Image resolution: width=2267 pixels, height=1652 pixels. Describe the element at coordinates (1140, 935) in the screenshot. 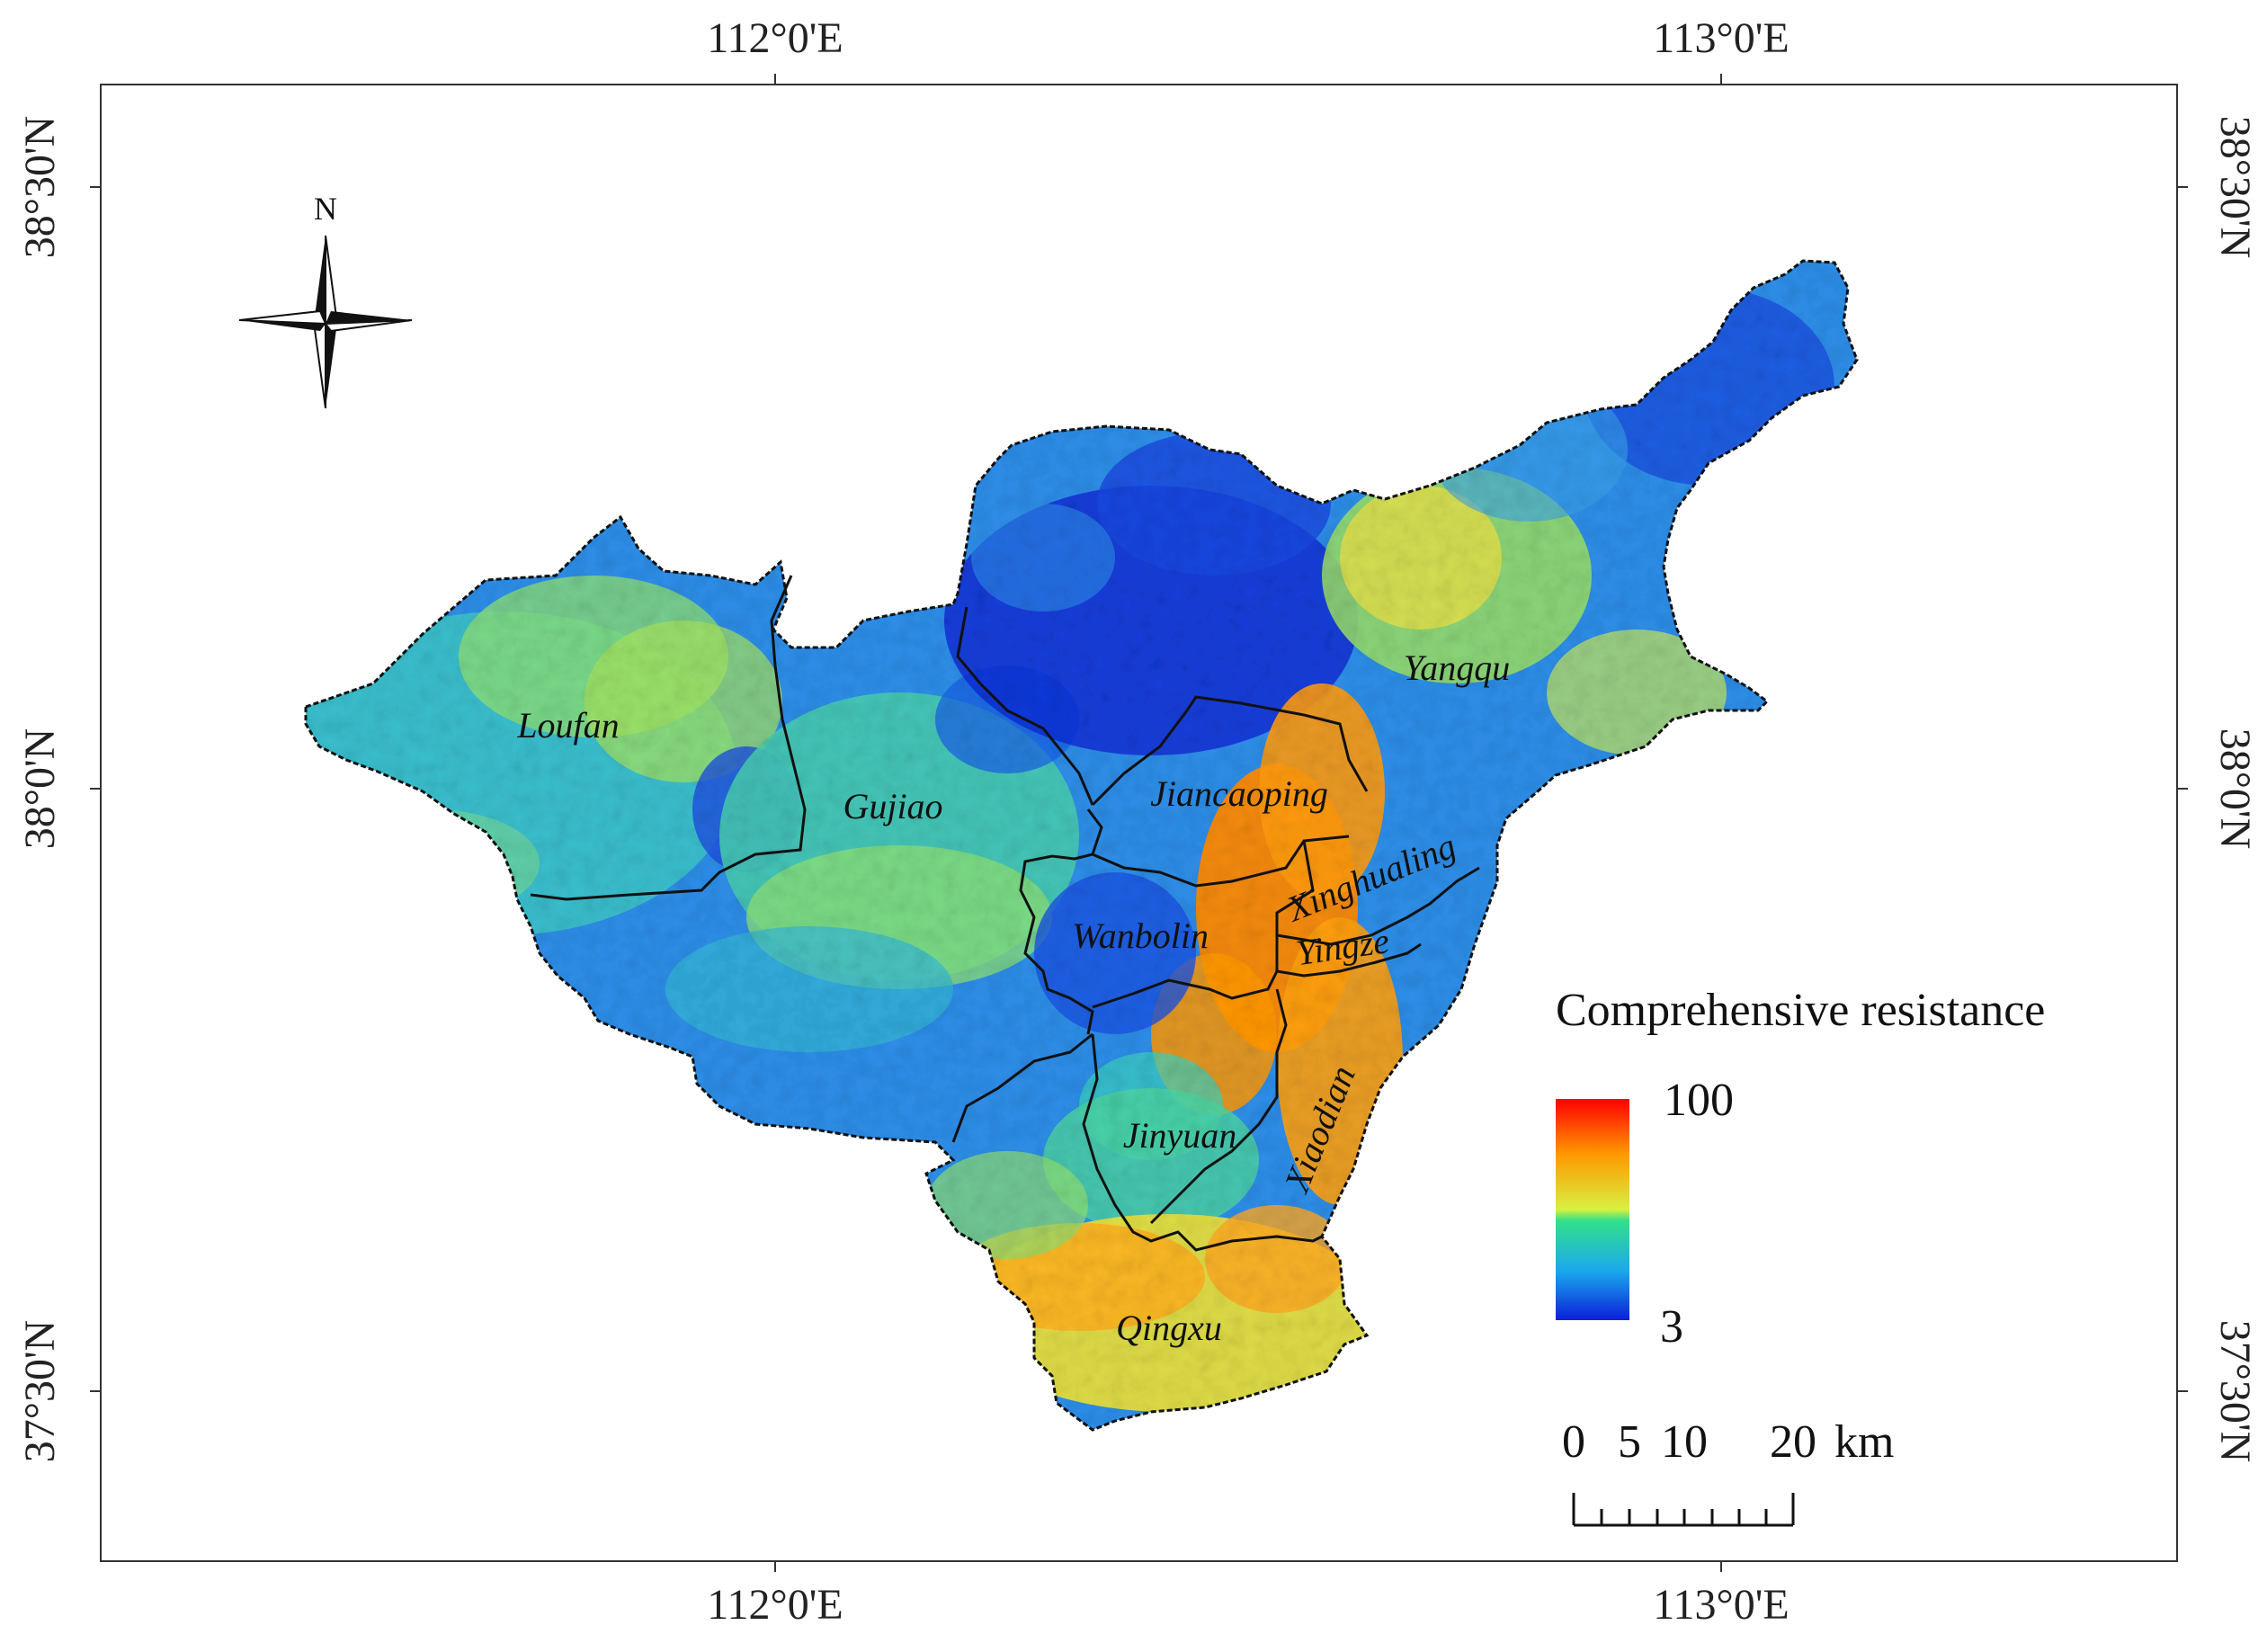

I see `region-label-wanbolin: Wanbolin` at that location.